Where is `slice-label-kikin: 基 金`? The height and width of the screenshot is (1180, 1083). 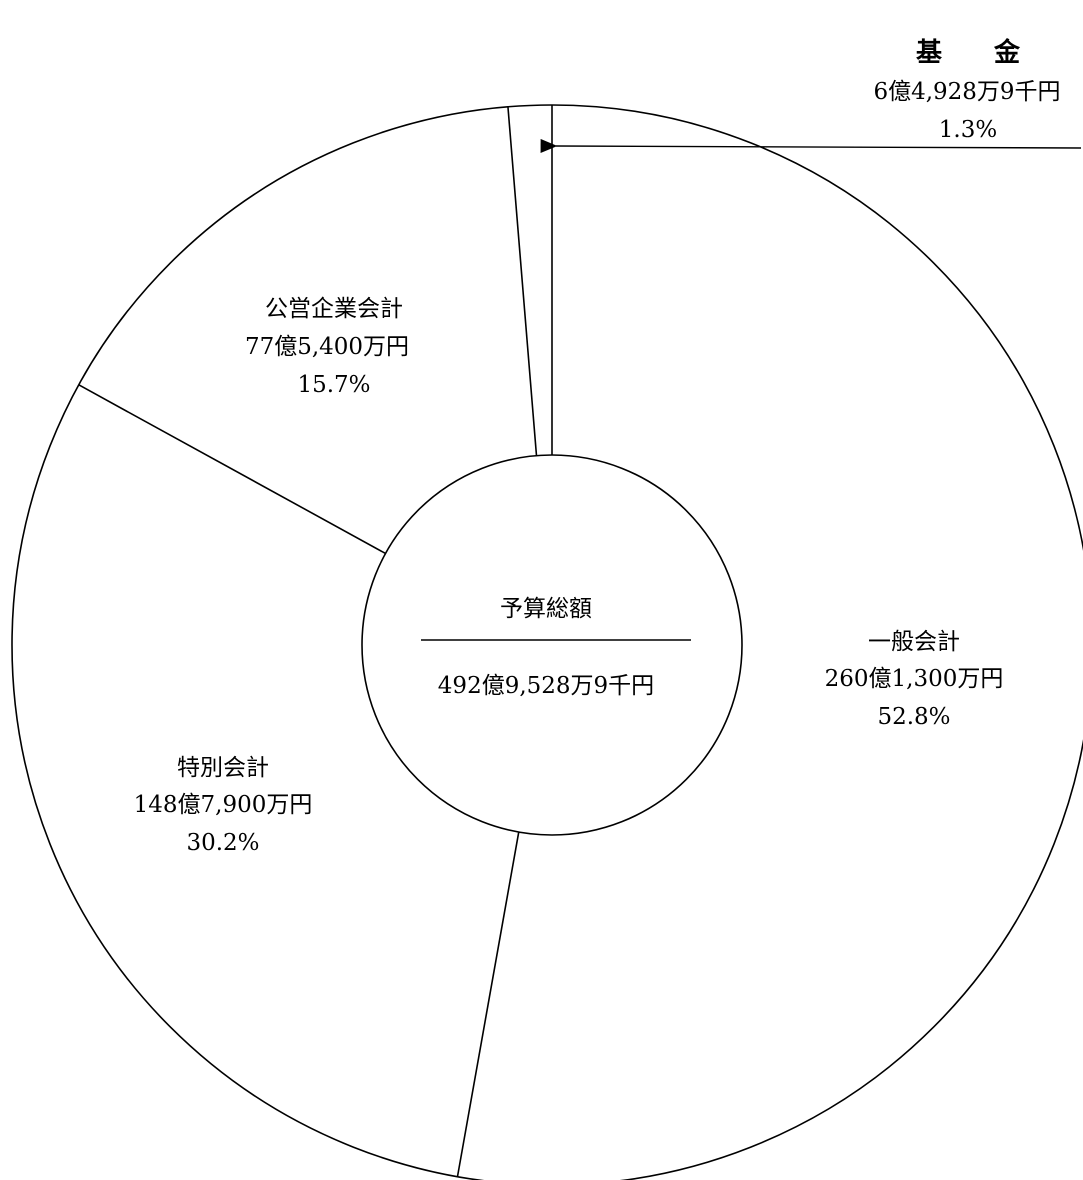
slice-label-kikin: 基 金 is located at coordinates (968, 52).